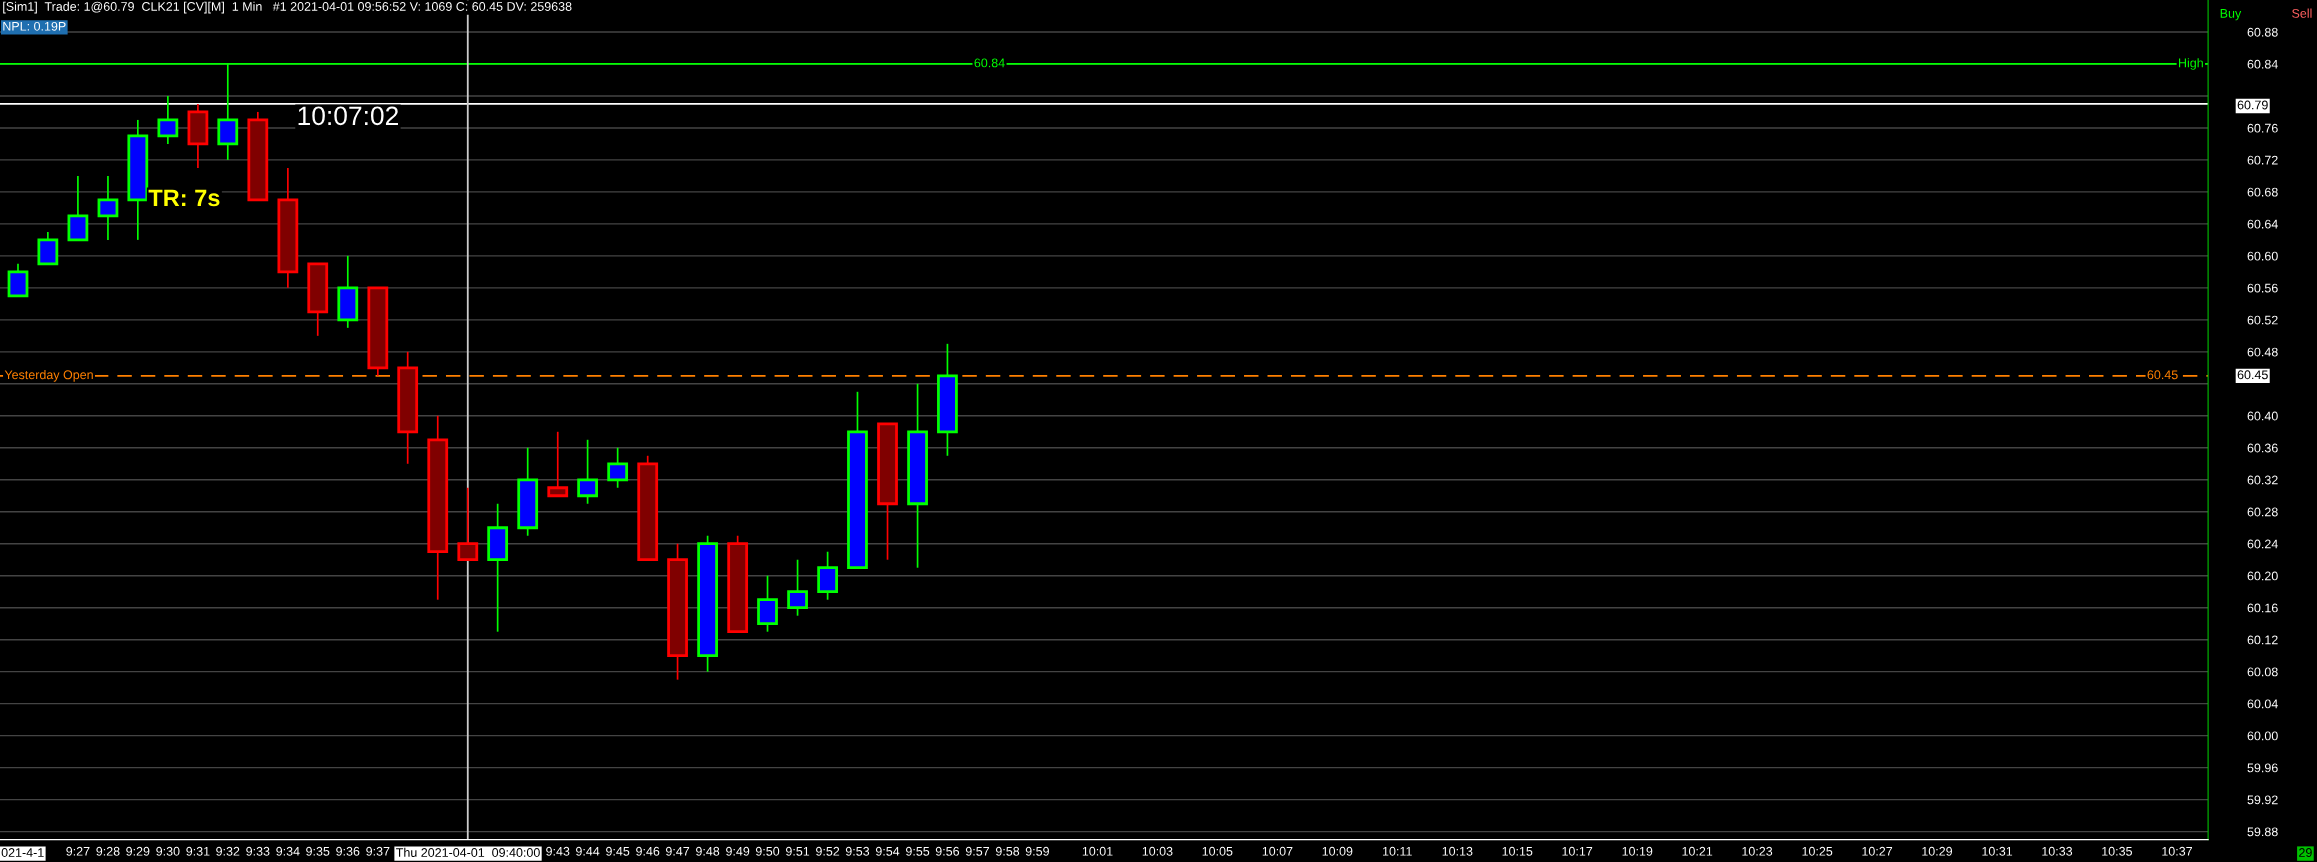 The image size is (2317, 862). Describe the element at coordinates (1517, 851) in the screenshot. I see `x-tick-label: 10:15` at that location.